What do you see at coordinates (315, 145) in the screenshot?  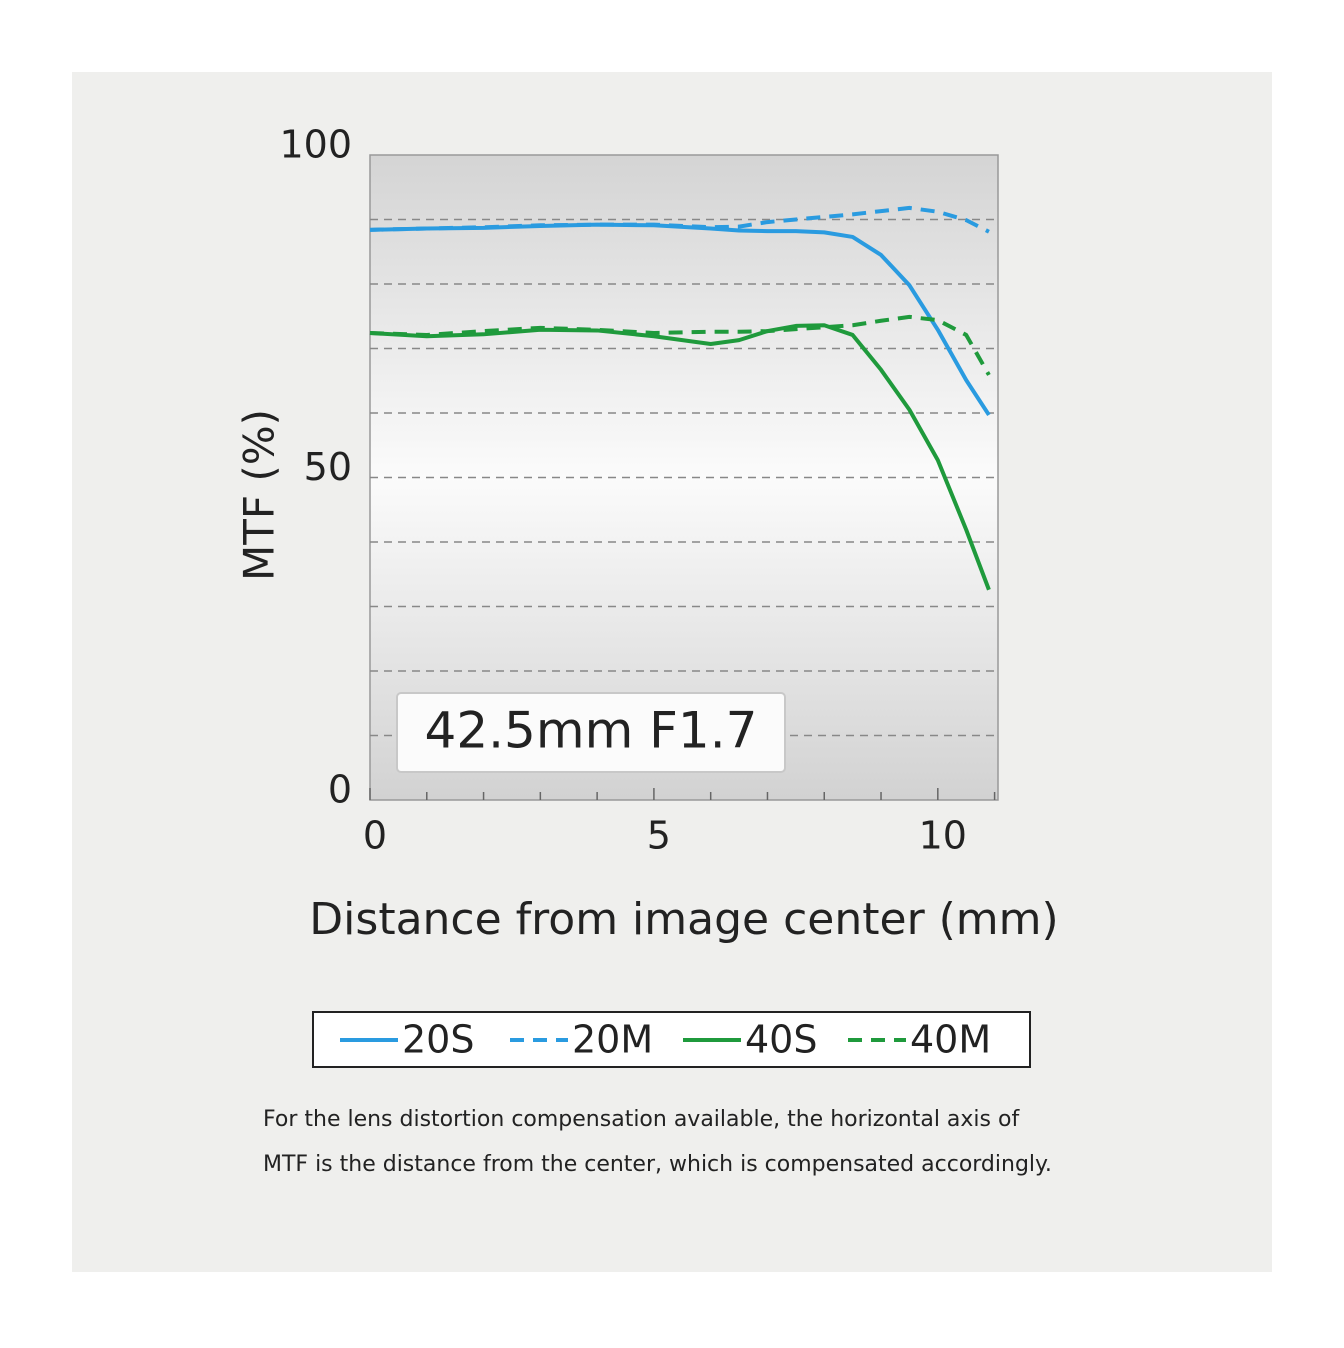 I see `y-tick-label: 100` at bounding box center [315, 145].